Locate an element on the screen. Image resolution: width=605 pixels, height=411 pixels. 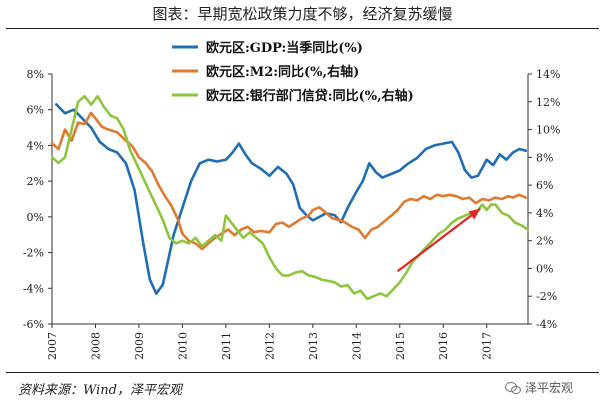
left-tick-label: -4% is located at coordinates (33, 288).